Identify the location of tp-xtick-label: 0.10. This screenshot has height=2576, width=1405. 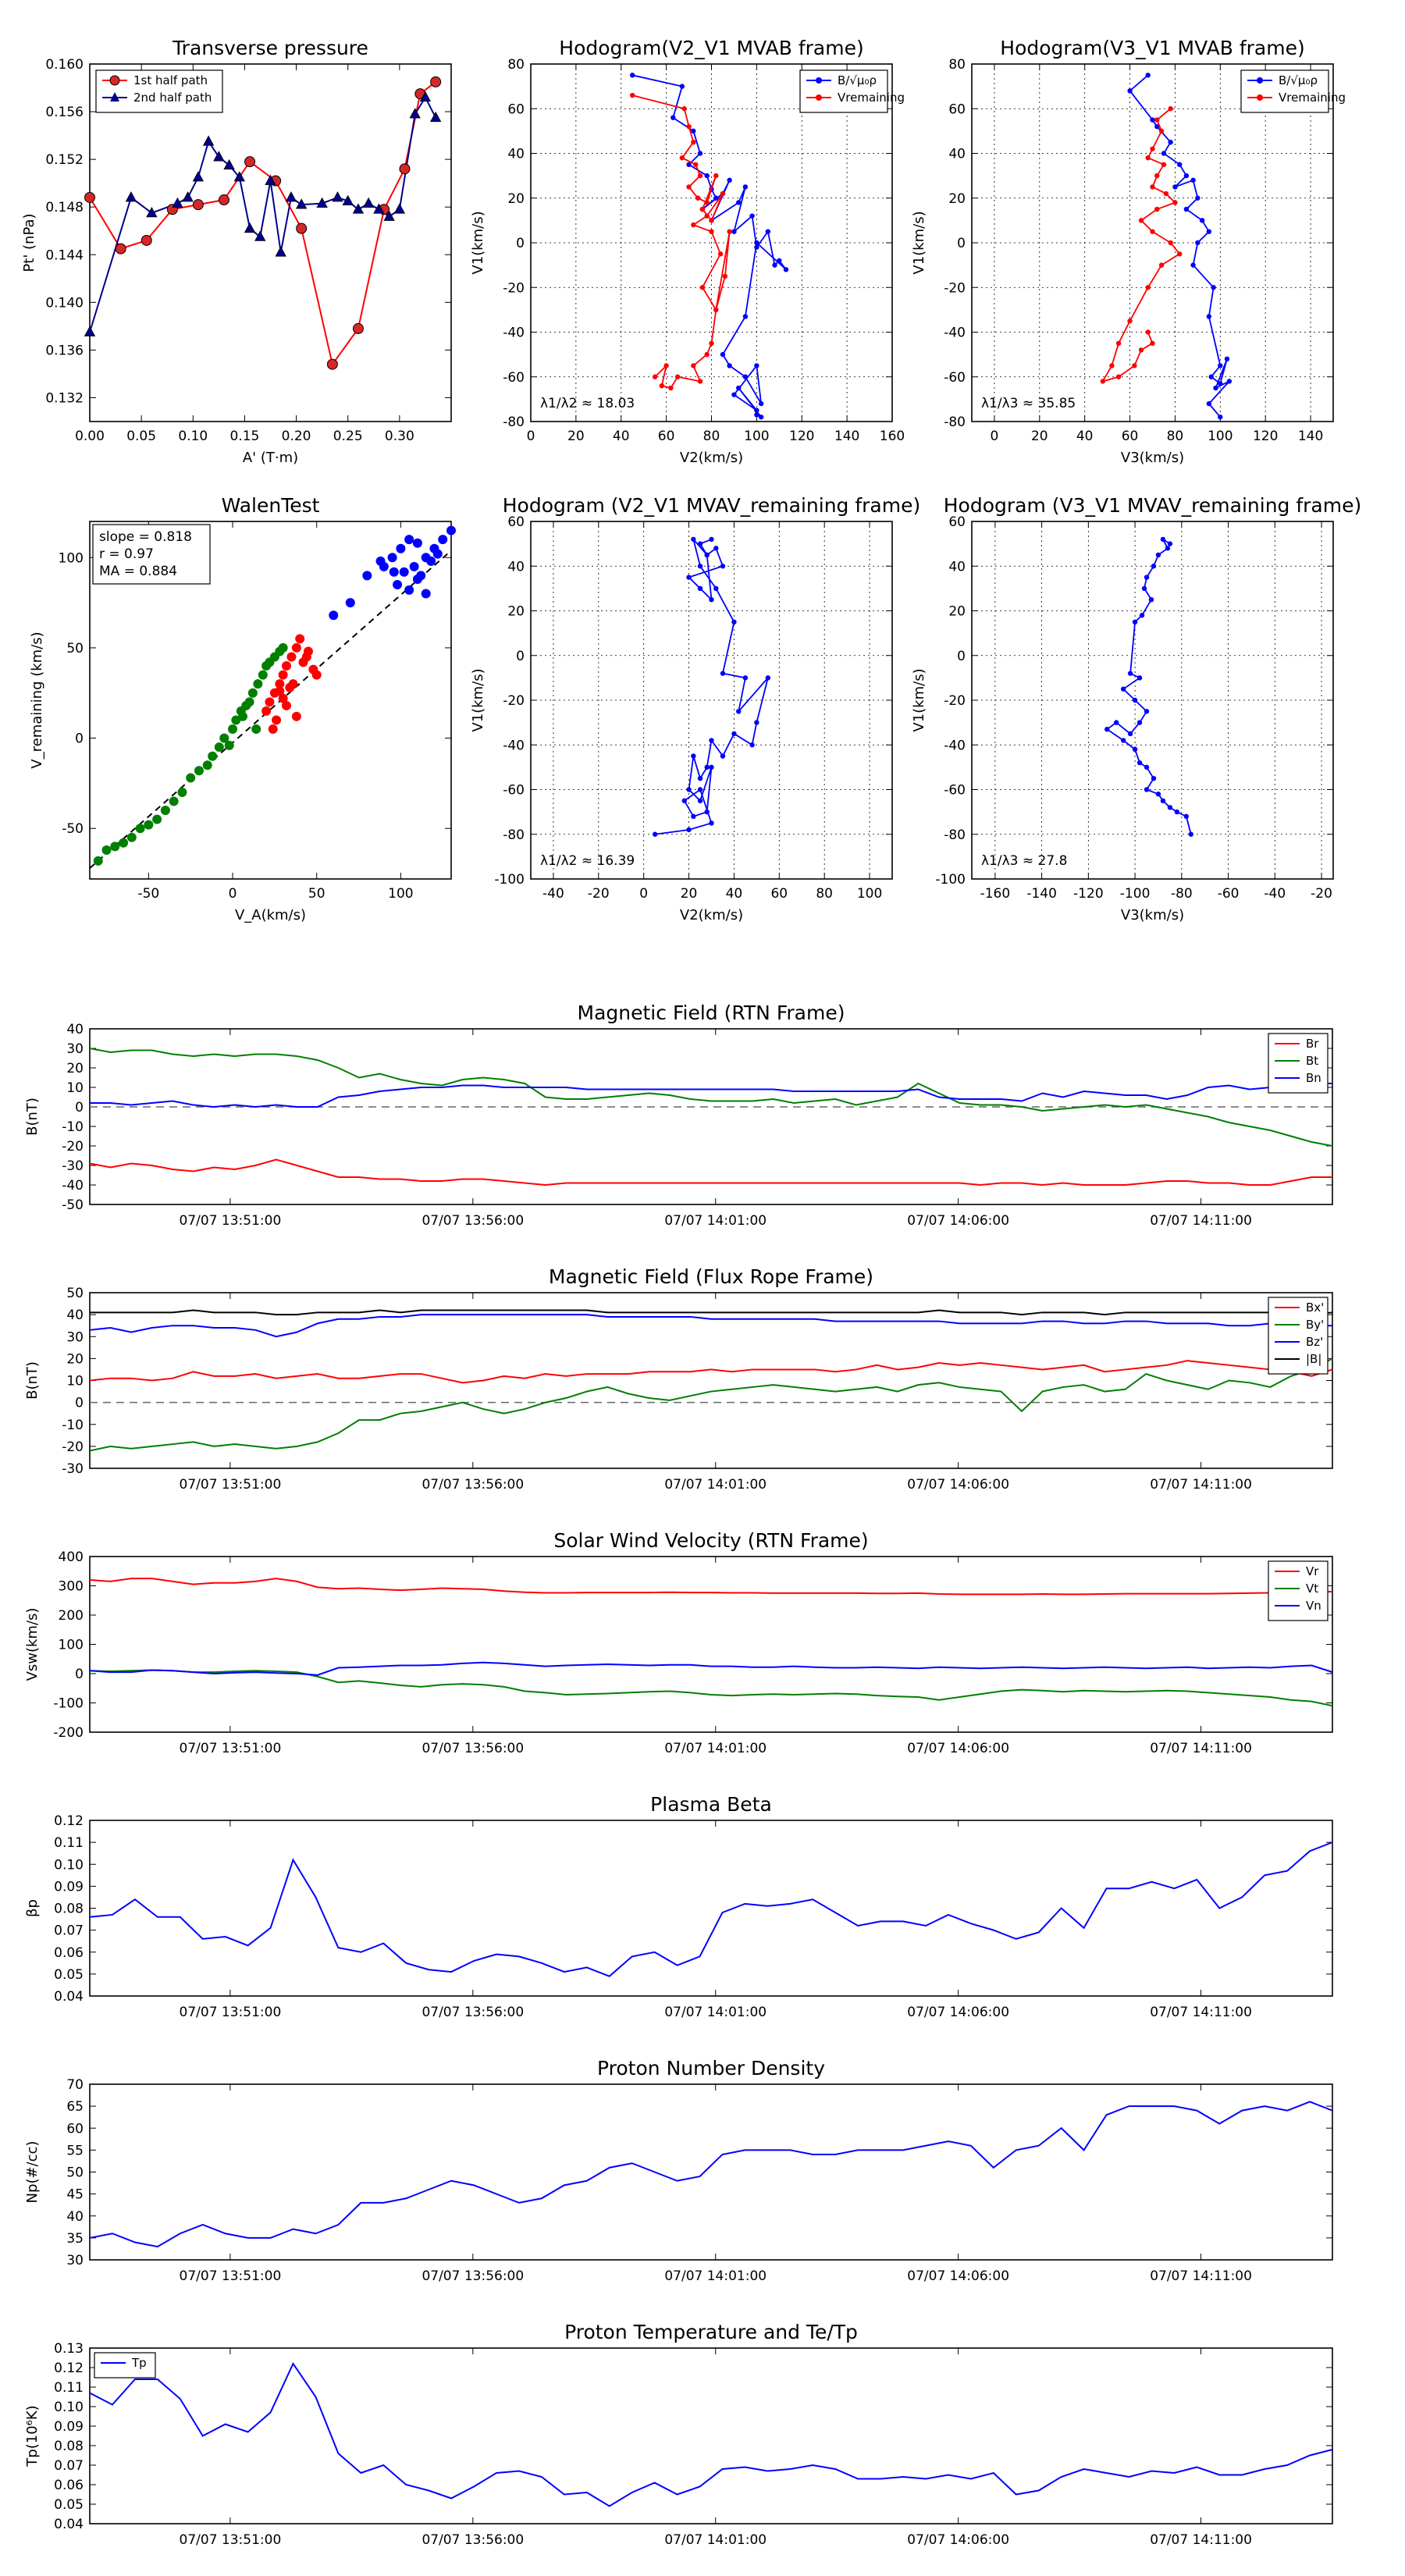
(193, 436).